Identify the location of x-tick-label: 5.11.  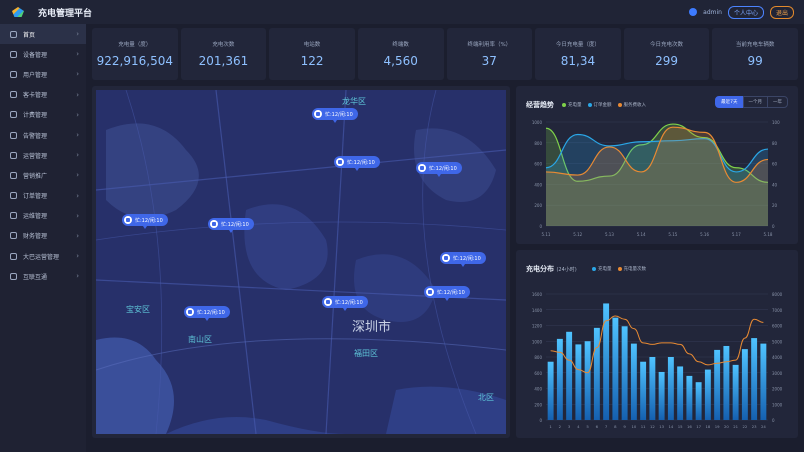
(546, 234).